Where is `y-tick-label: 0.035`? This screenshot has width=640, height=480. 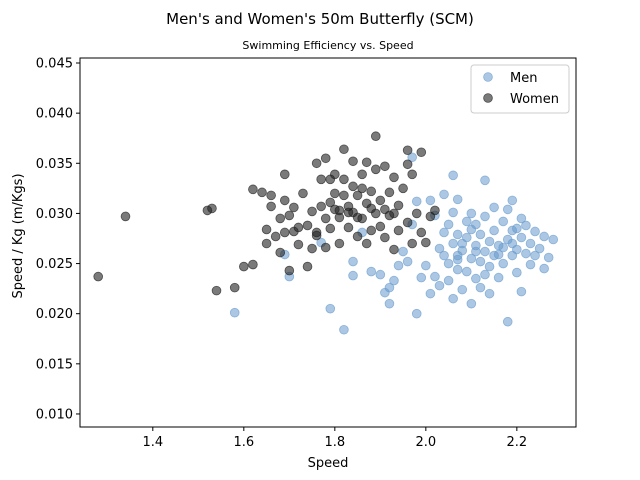 y-tick-label: 0.035 is located at coordinates (54, 164).